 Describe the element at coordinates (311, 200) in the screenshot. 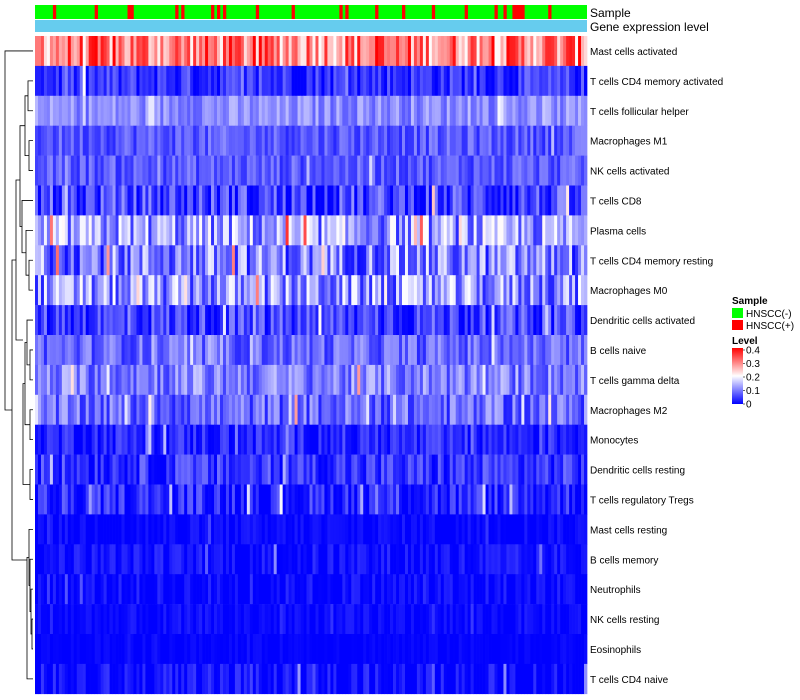

I see `heatmap-row` at that location.